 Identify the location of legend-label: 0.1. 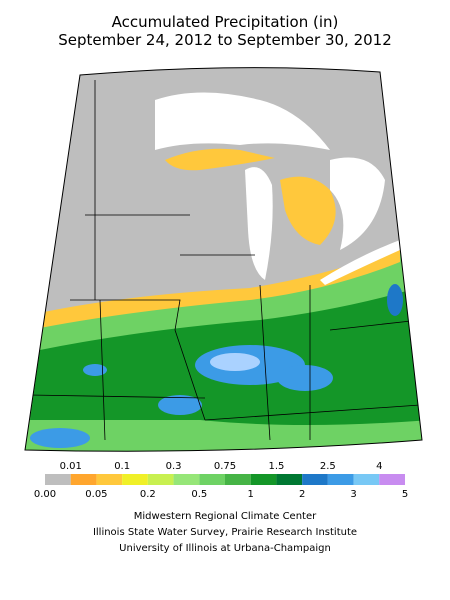
(122, 466).